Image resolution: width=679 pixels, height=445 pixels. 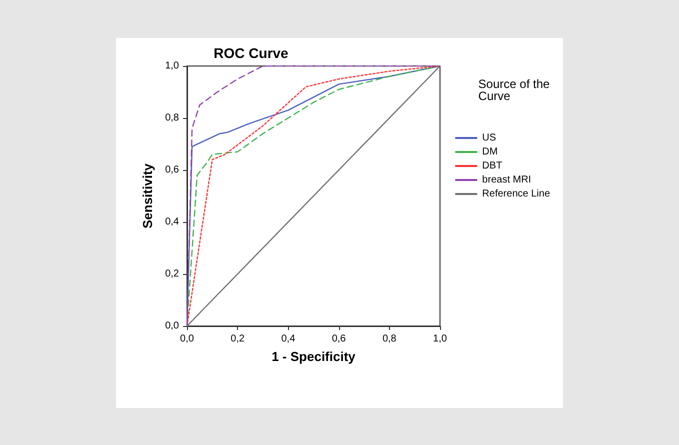 I want to click on legend-label: Reference Line, so click(x=516, y=194).